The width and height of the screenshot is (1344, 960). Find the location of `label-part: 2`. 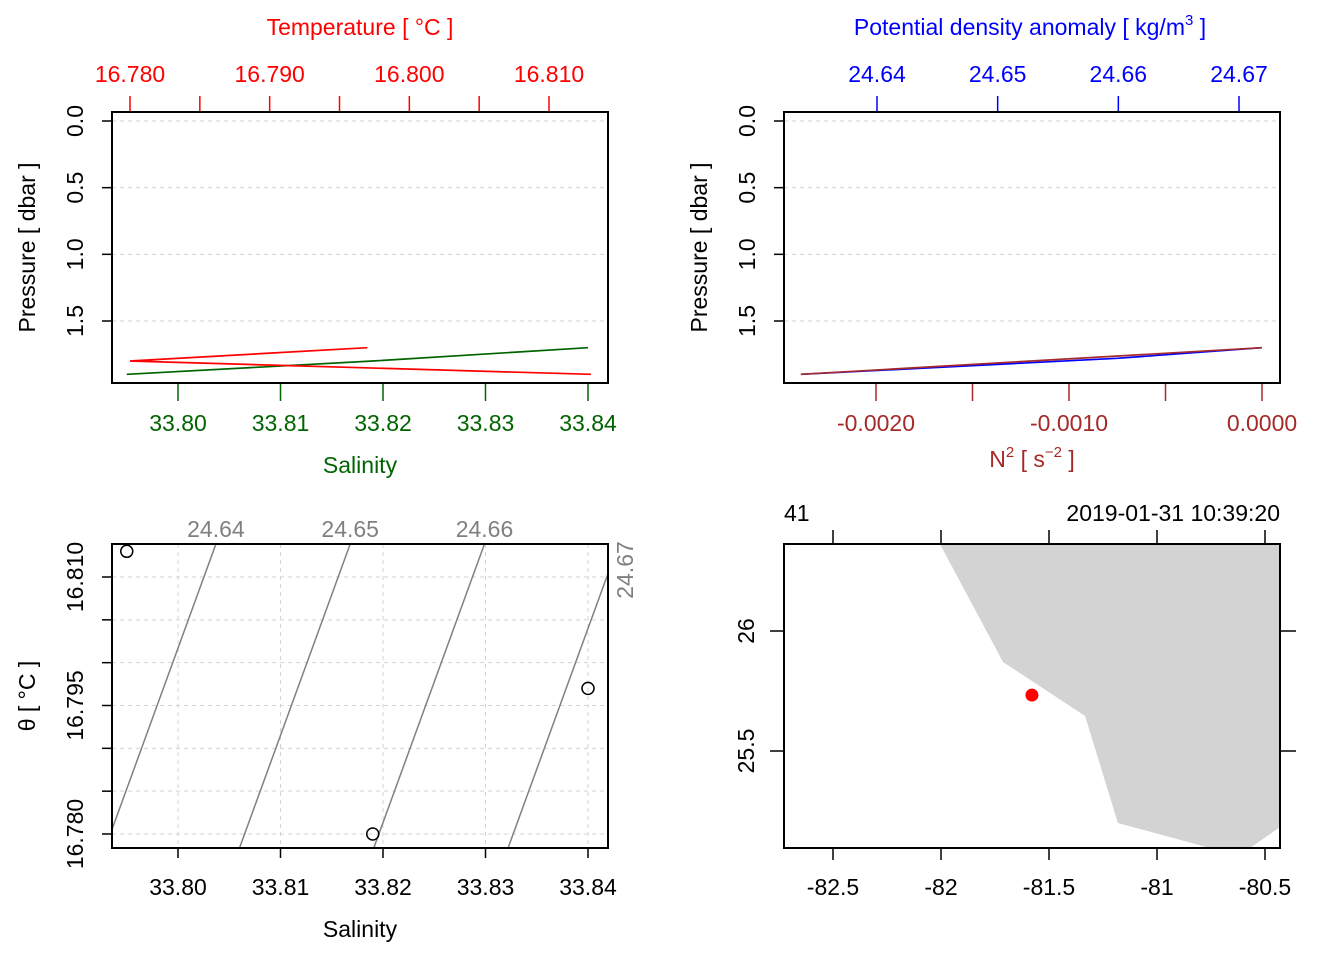

label-part: 2 is located at coordinates (1010, 452).